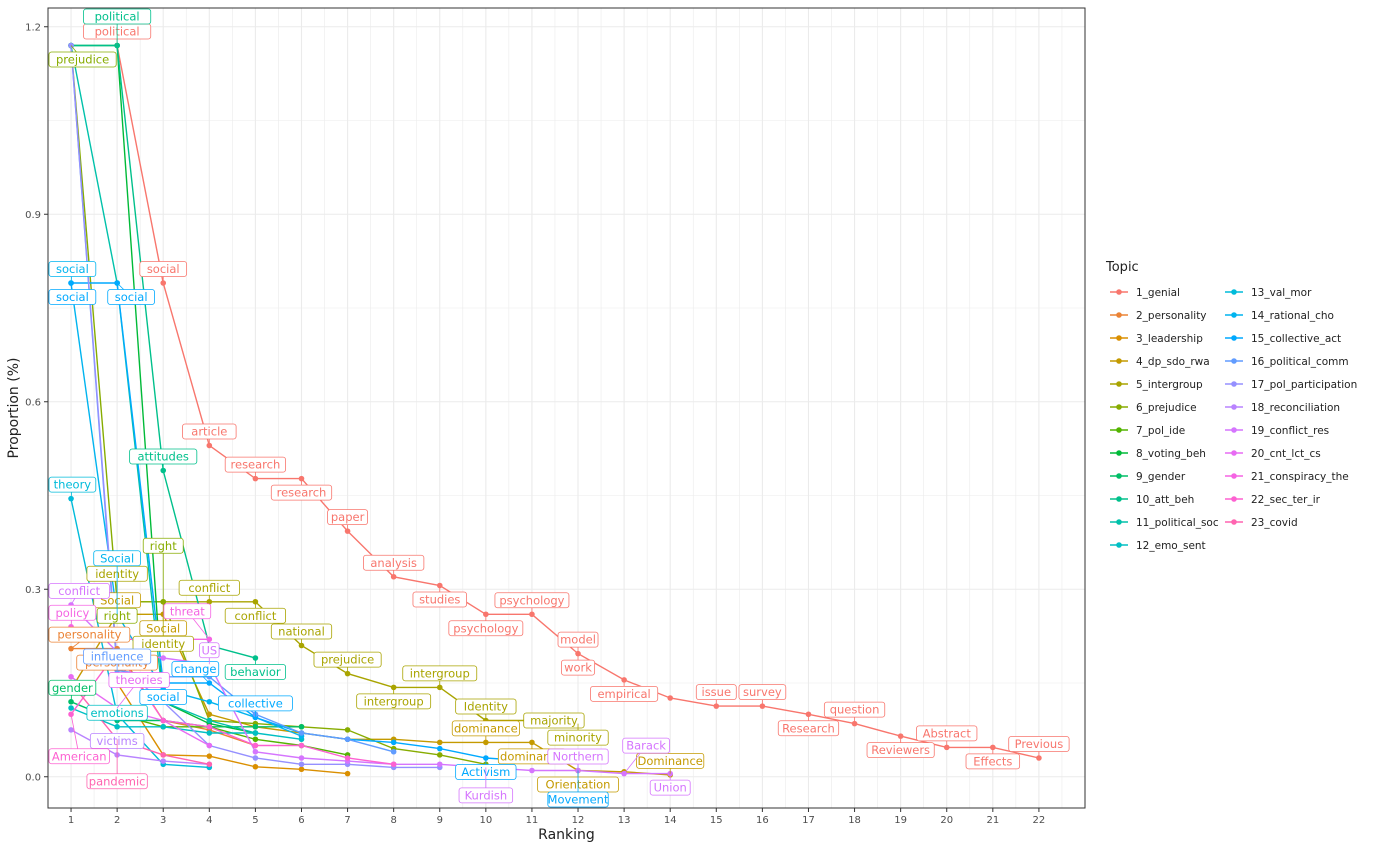 Image resolution: width=1400 pixels, height=850 pixels. I want to click on data-point-20_cnt_lct_cs, so click(71, 676).